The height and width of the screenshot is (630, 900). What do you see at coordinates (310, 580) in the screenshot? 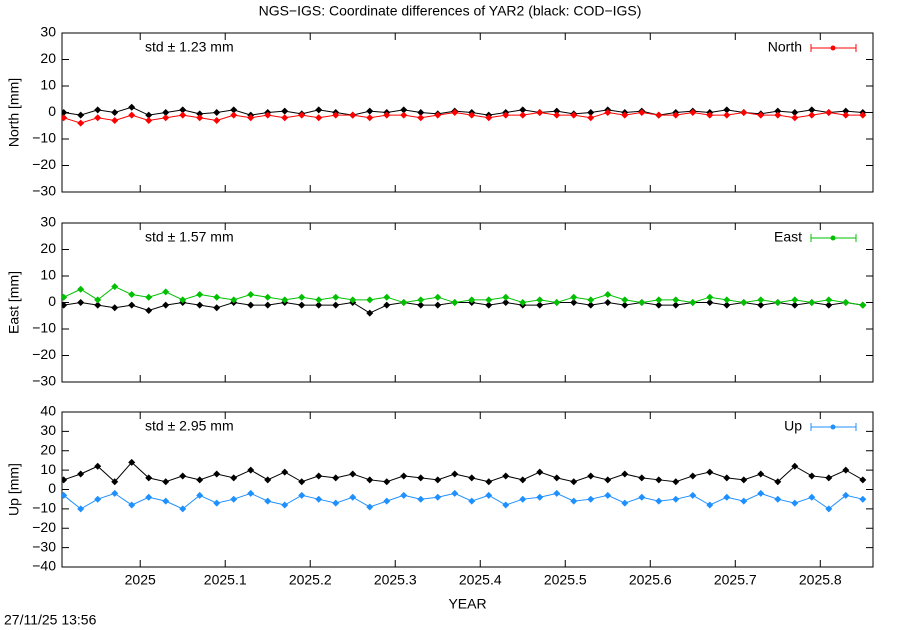
I see `x-tick-label: 2025.2` at bounding box center [310, 580].